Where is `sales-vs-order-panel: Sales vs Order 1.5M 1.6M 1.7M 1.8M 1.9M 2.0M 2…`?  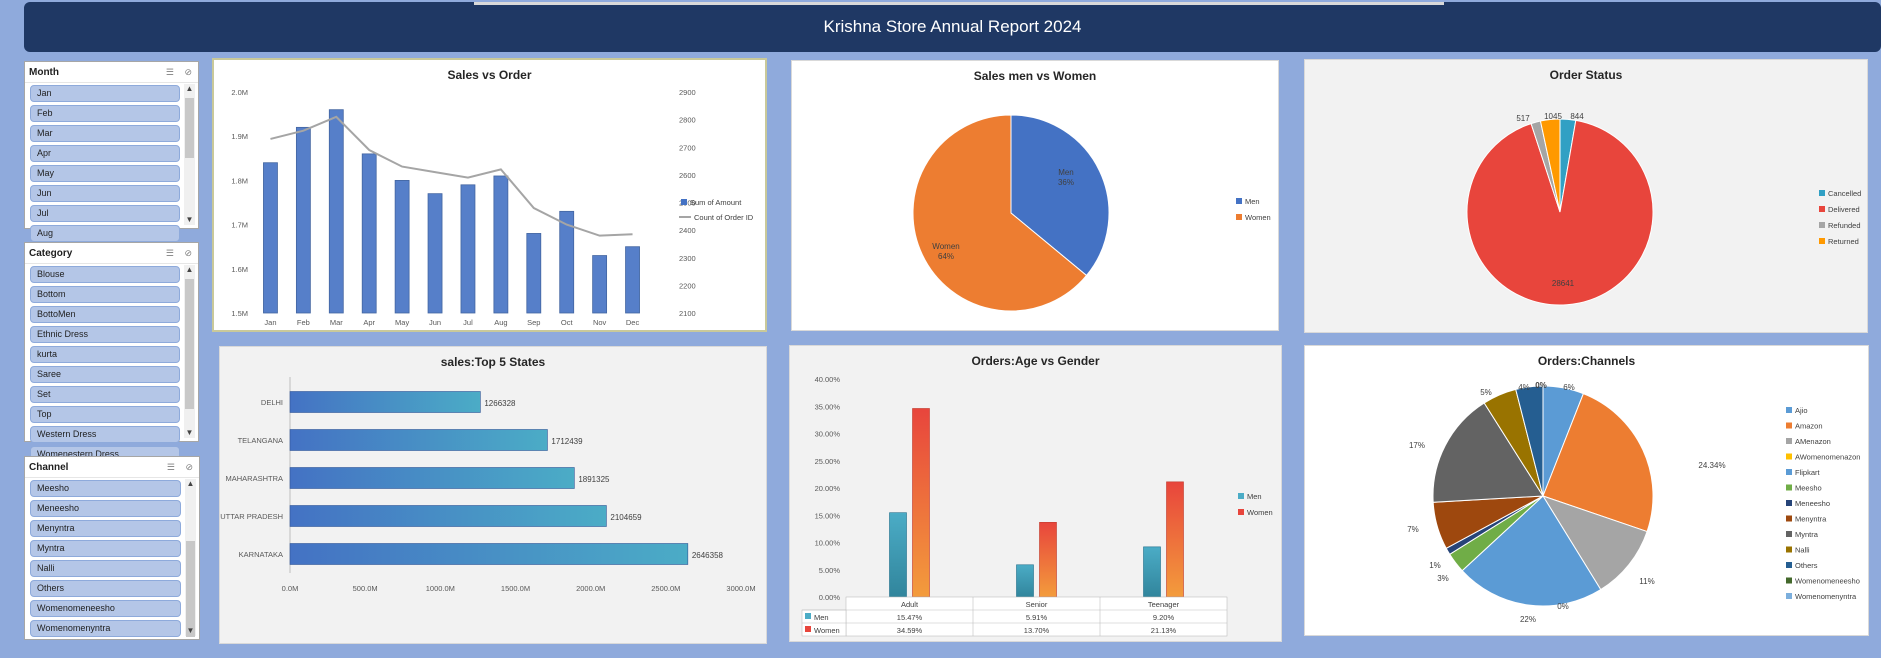
sales-vs-order-panel: Sales vs Order 1.5M 1.6M 1.7M 1.8M 1.9M 2.0M 2… is located at coordinates (489, 195).